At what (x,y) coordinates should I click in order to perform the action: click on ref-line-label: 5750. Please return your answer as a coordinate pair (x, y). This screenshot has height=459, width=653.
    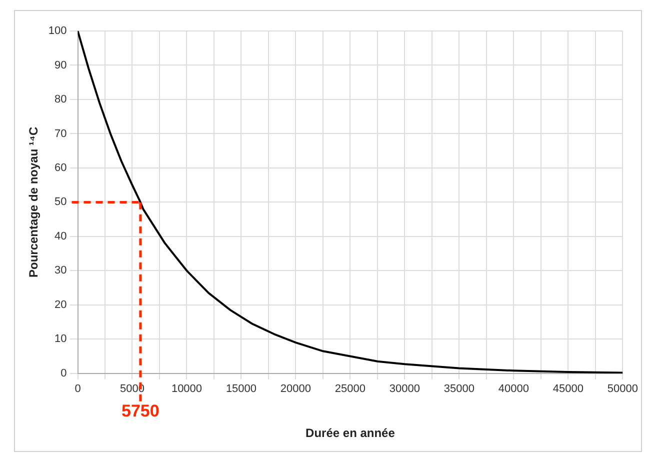
    Looking at the image, I should click on (141, 411).